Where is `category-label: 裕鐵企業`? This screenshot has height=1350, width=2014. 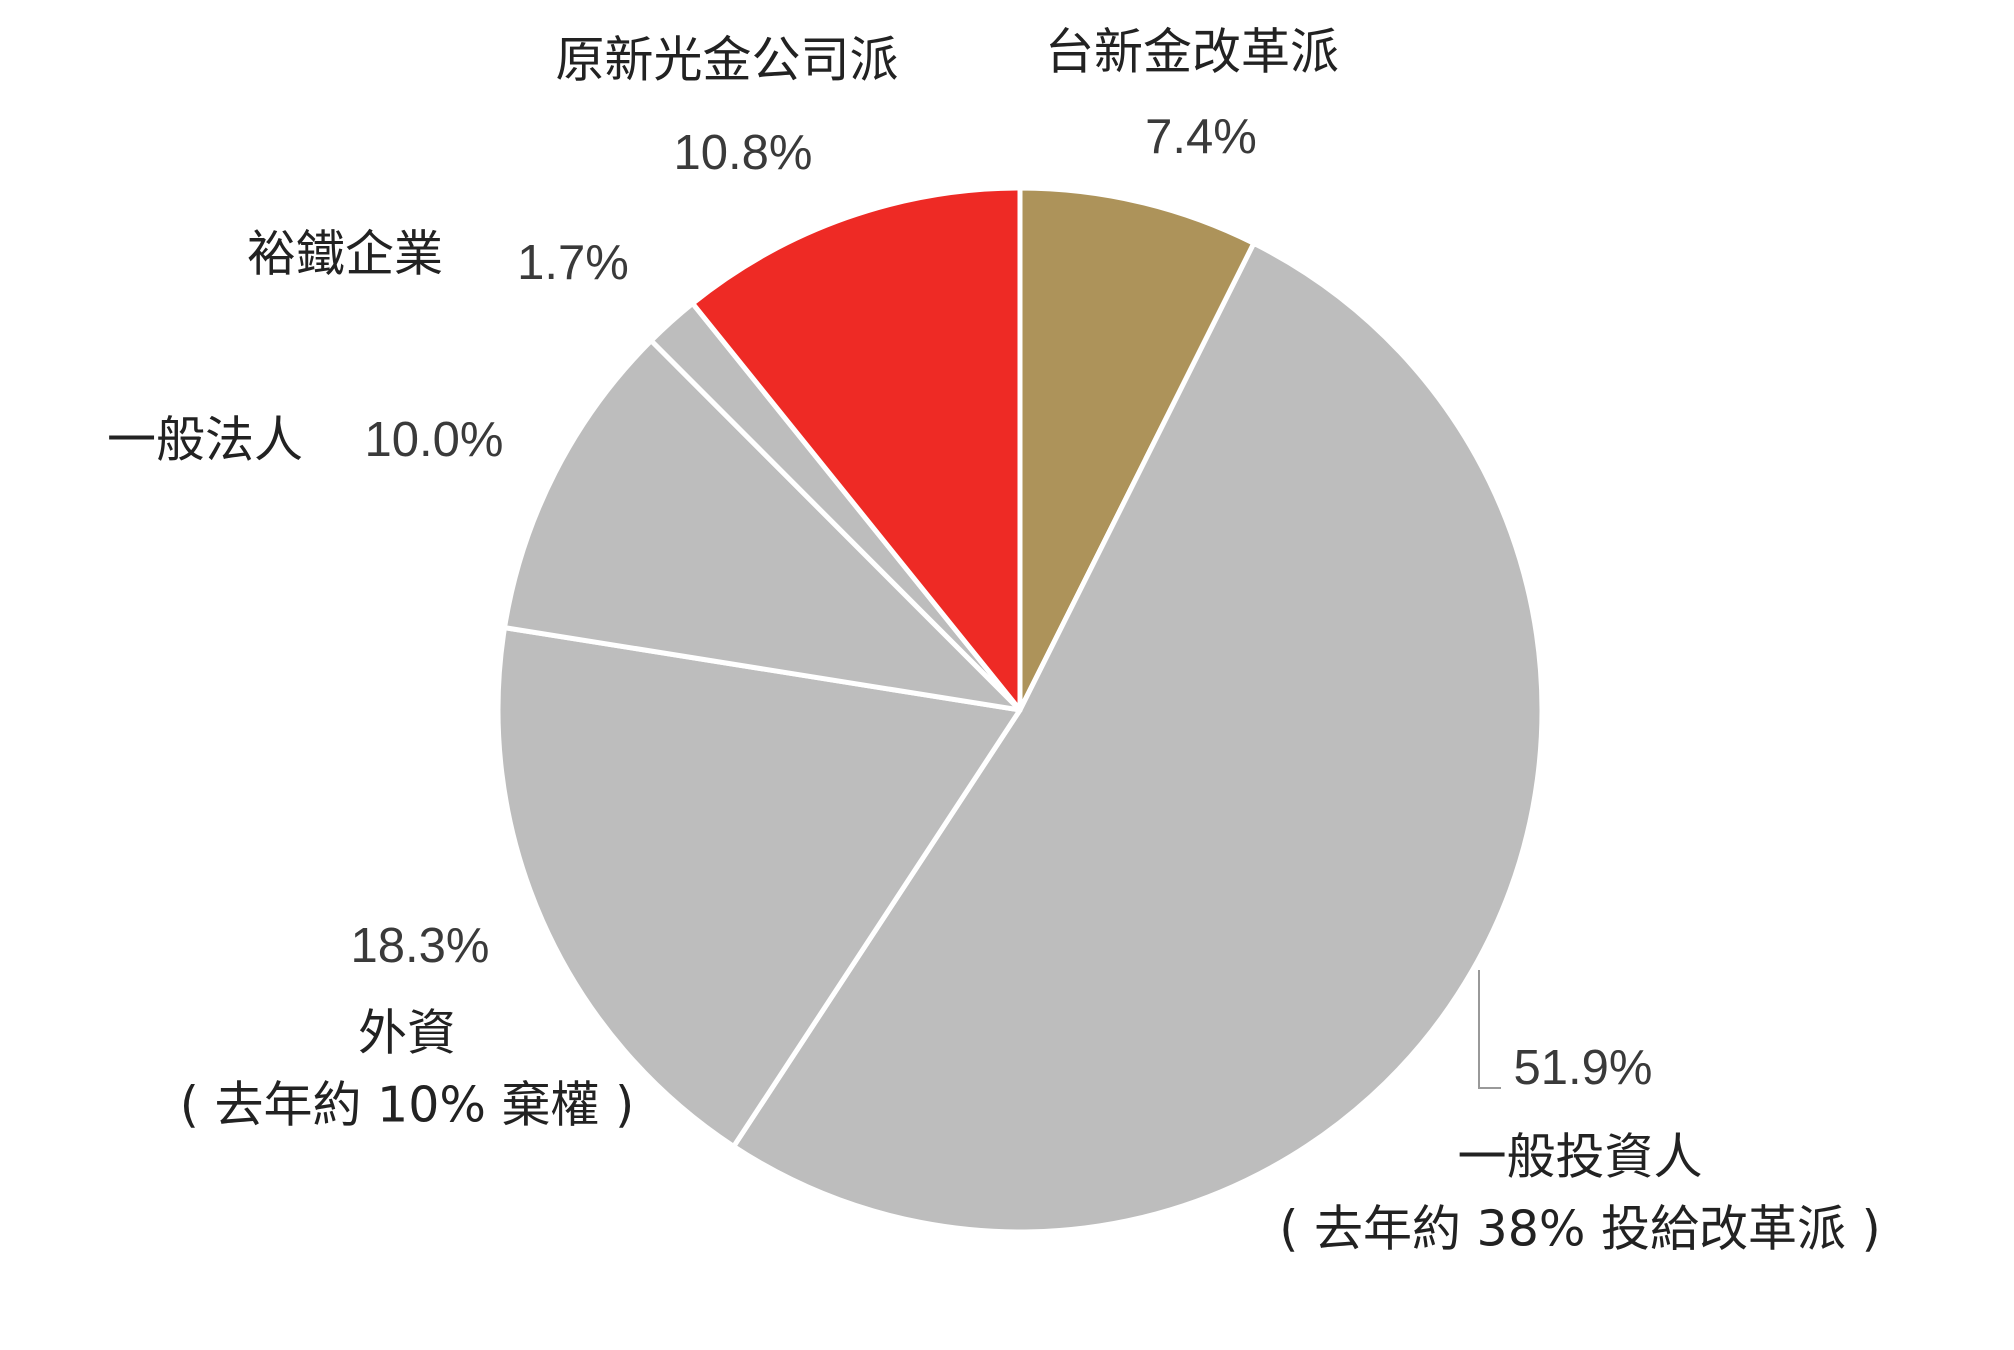 category-label: 裕鐵企業 is located at coordinates (345, 254).